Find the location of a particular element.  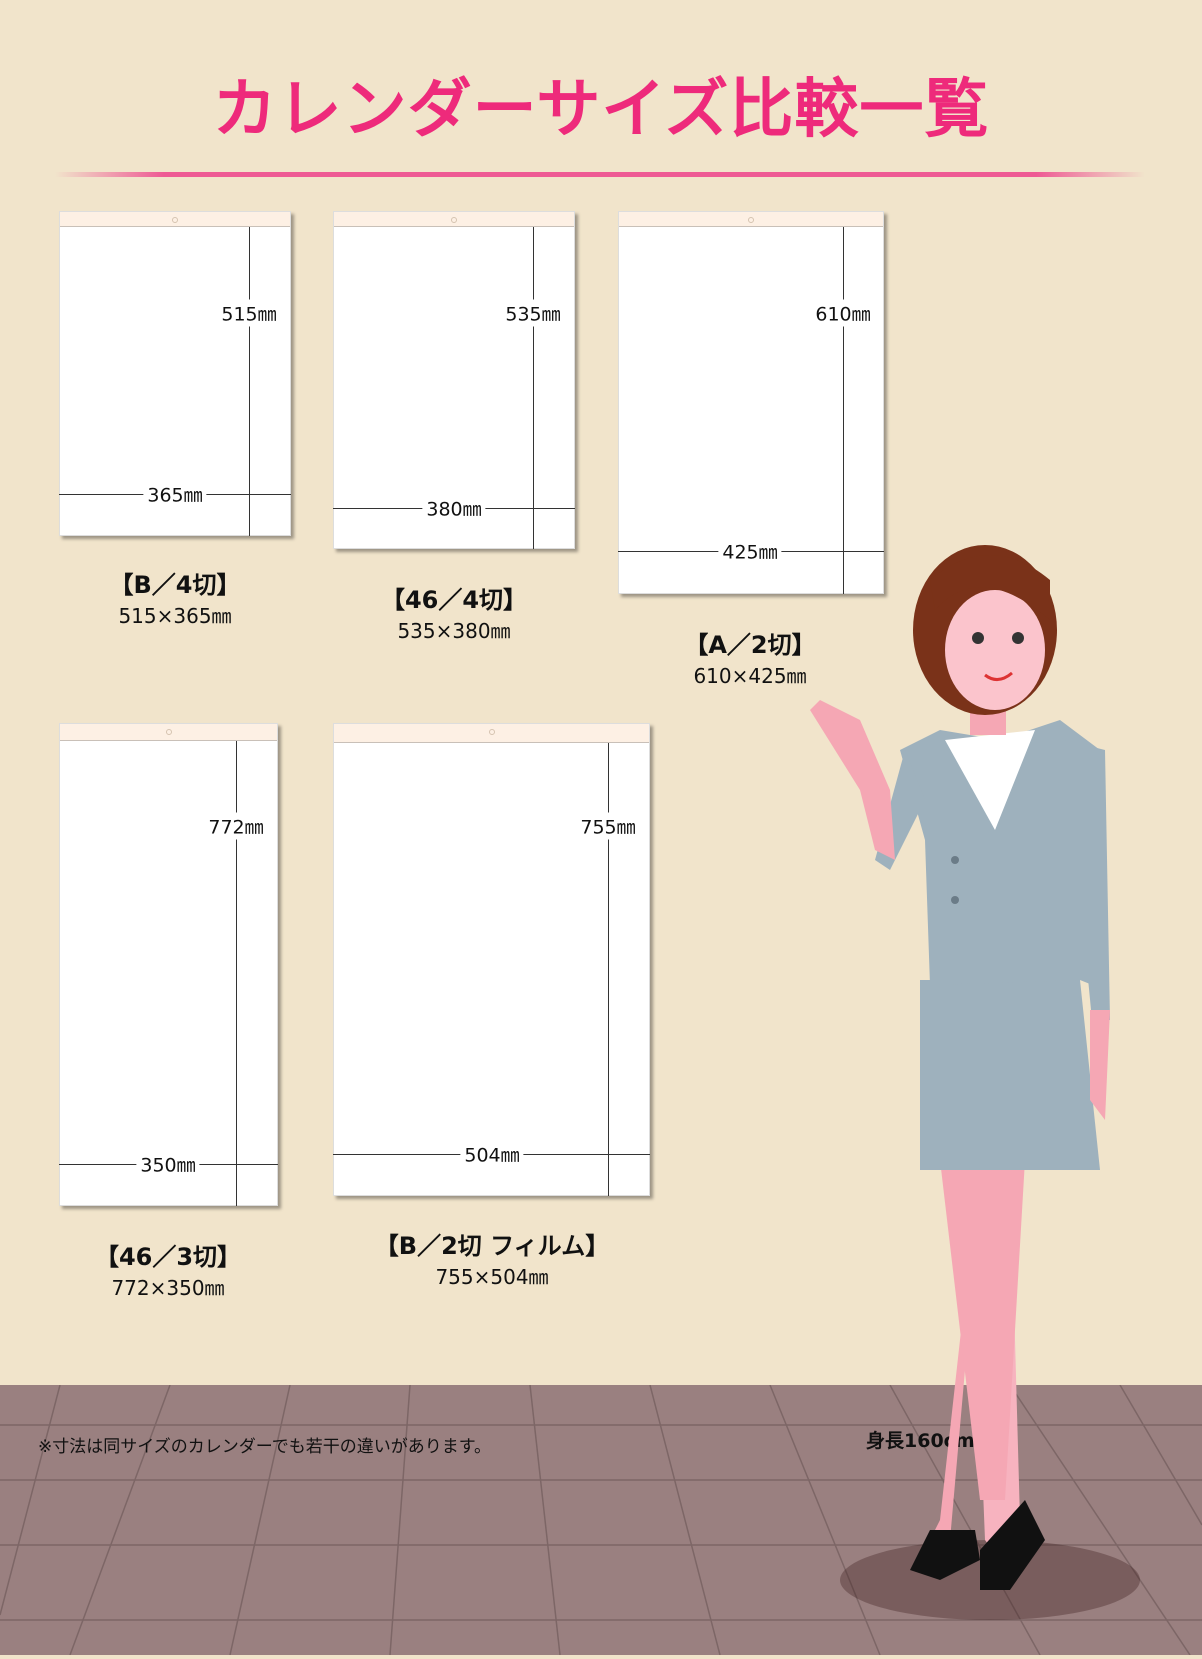

width-label: 425㎜ is located at coordinates (750, 551).